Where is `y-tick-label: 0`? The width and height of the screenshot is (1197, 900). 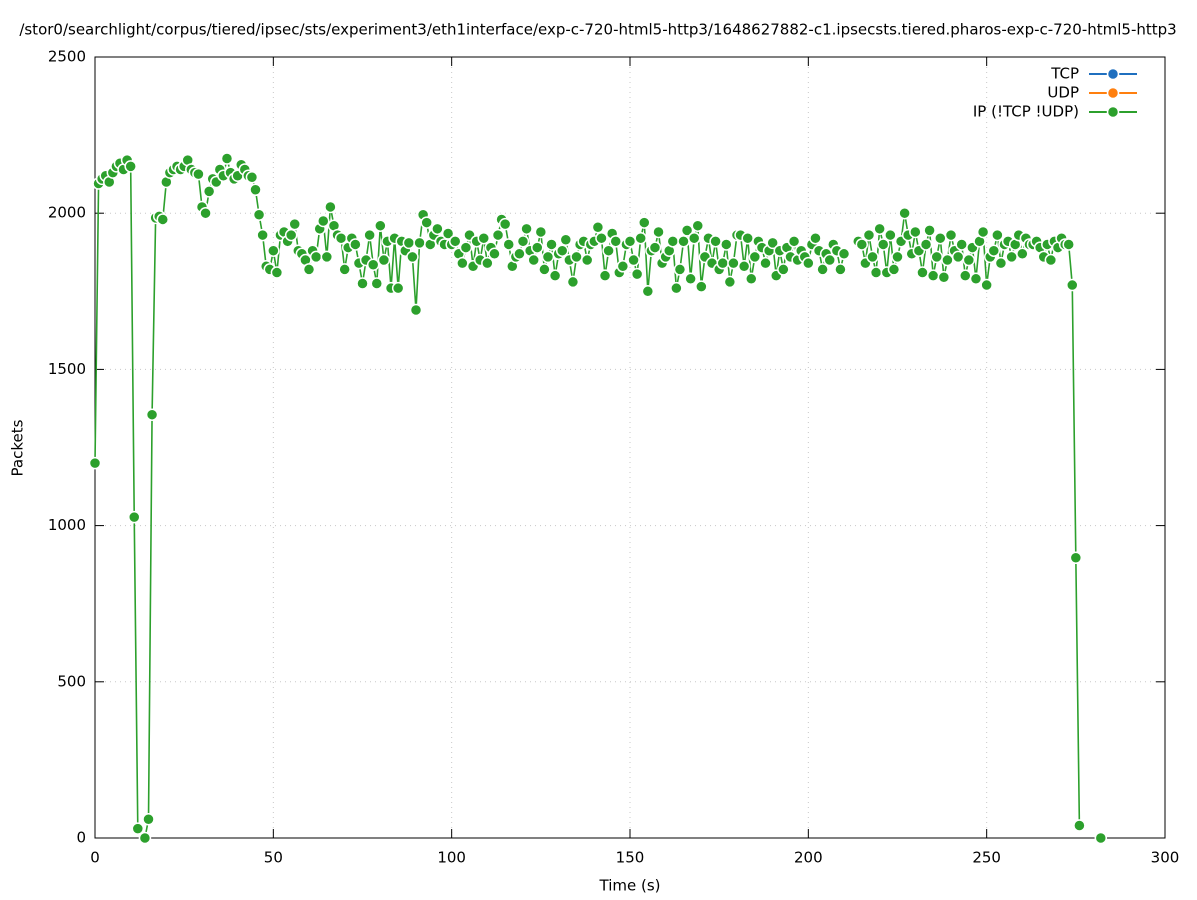 y-tick-label: 0 is located at coordinates (81, 838).